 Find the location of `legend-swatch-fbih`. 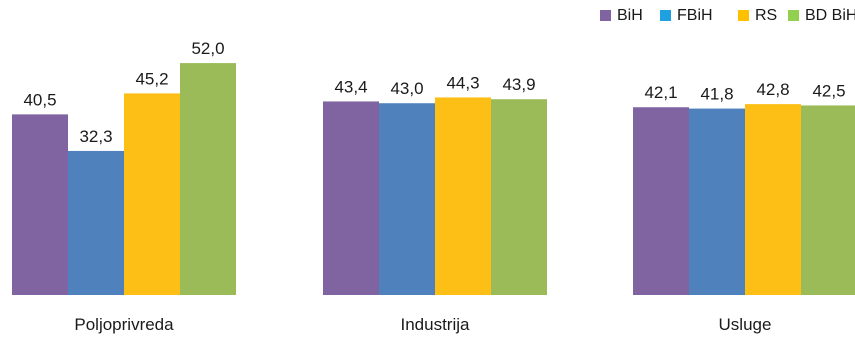

legend-swatch-fbih is located at coordinates (665, 15).